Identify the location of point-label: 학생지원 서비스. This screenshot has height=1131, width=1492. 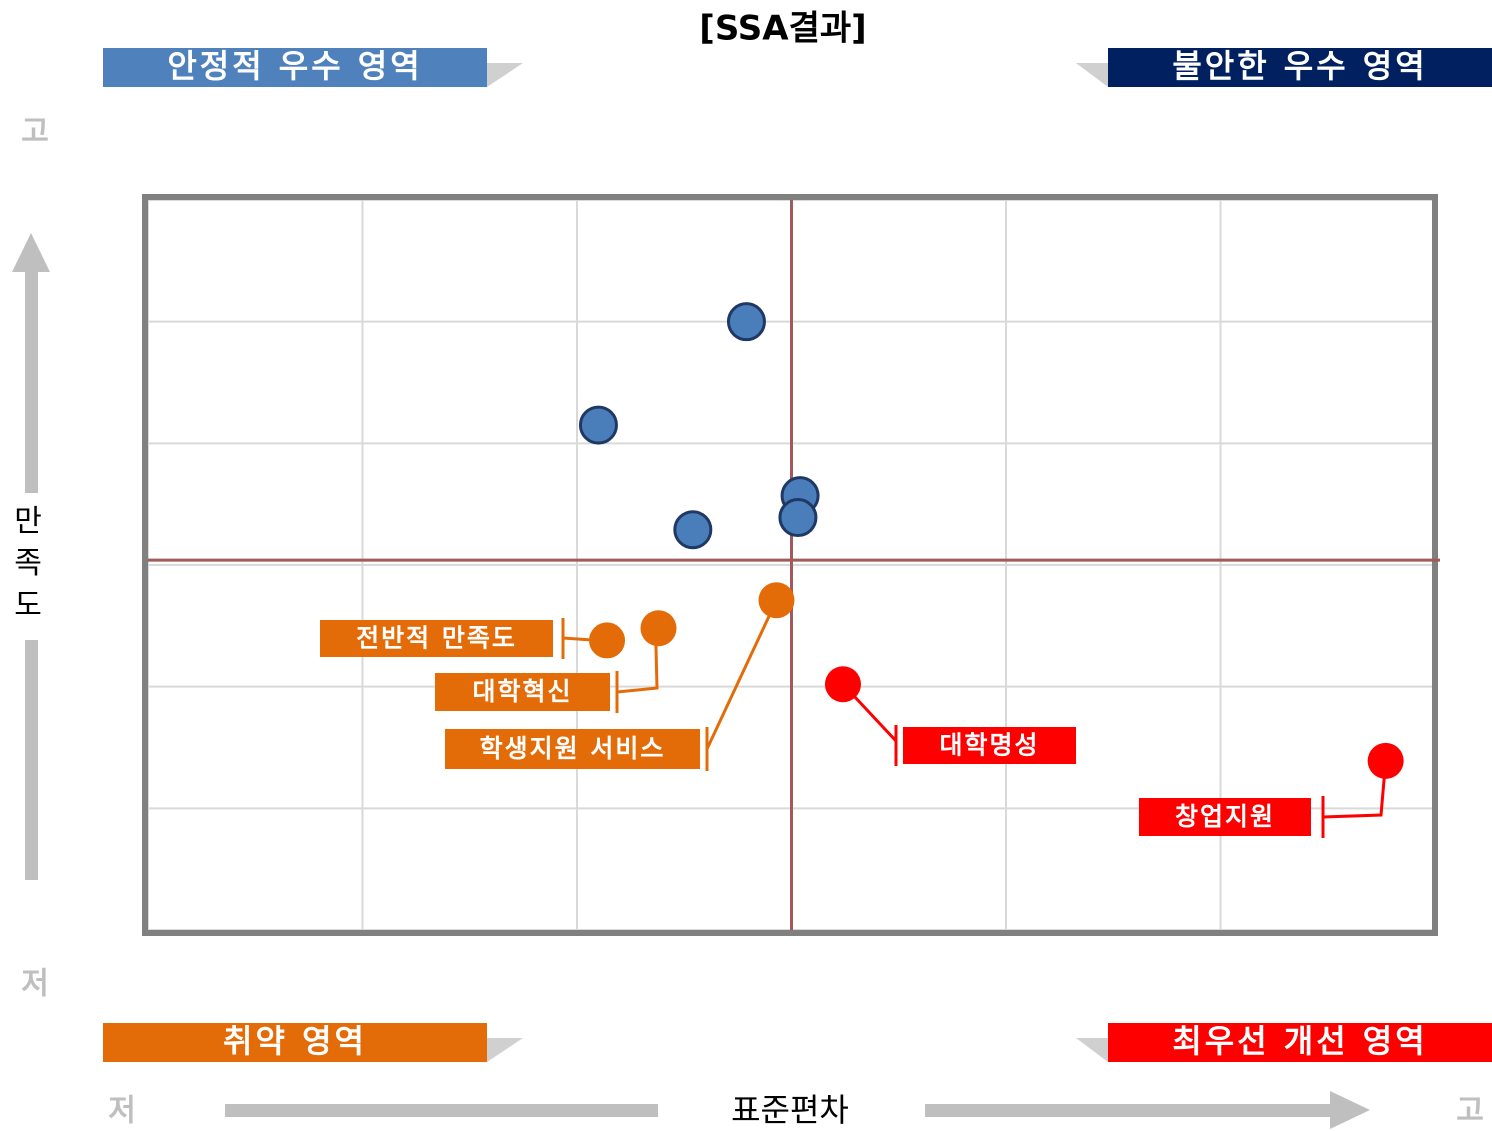
(573, 748).